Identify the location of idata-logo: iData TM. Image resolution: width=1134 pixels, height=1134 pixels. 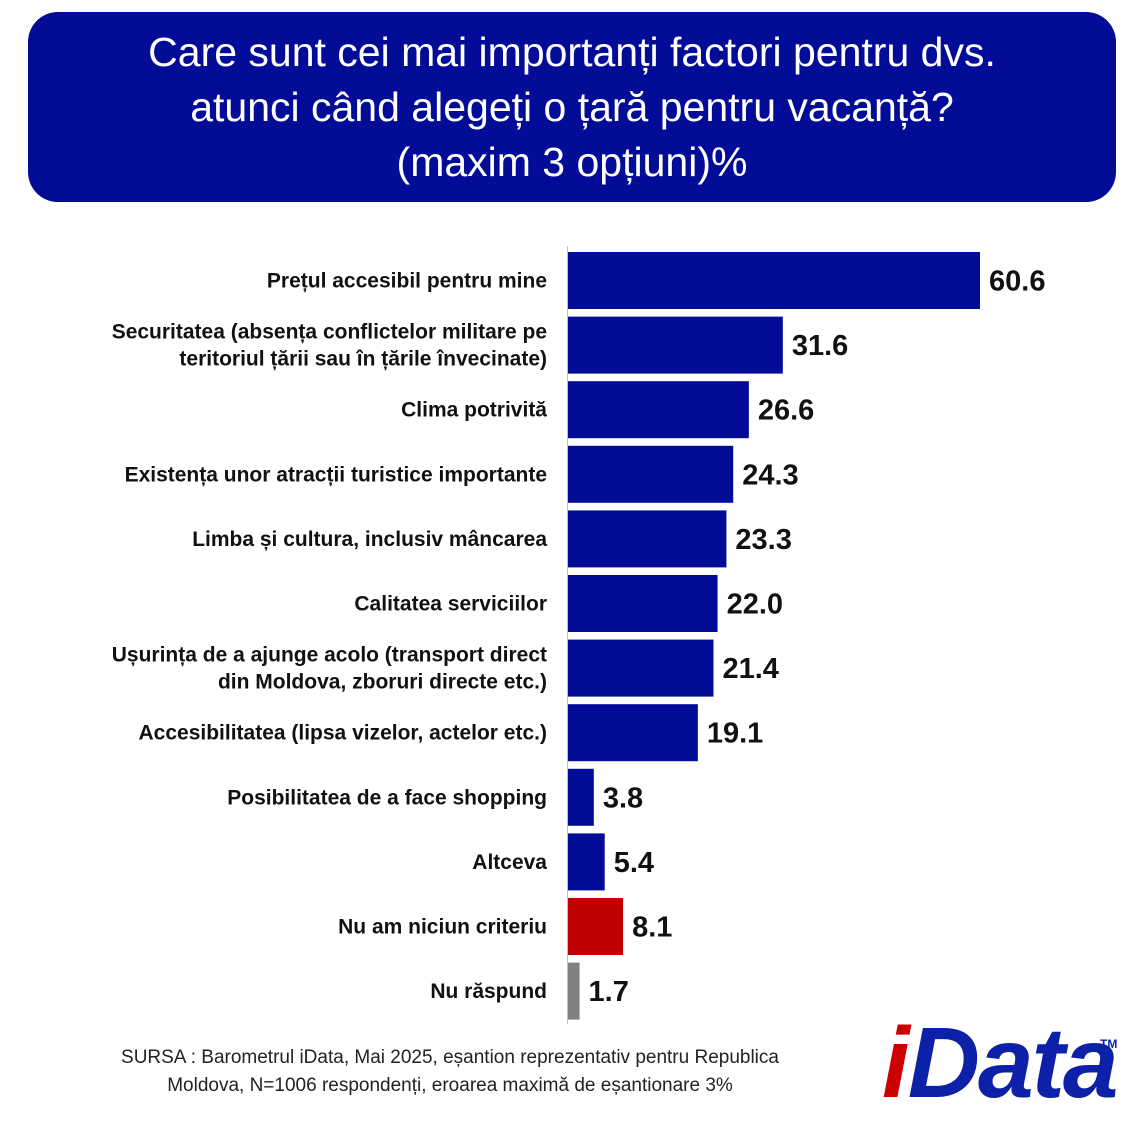
(1002, 1063).